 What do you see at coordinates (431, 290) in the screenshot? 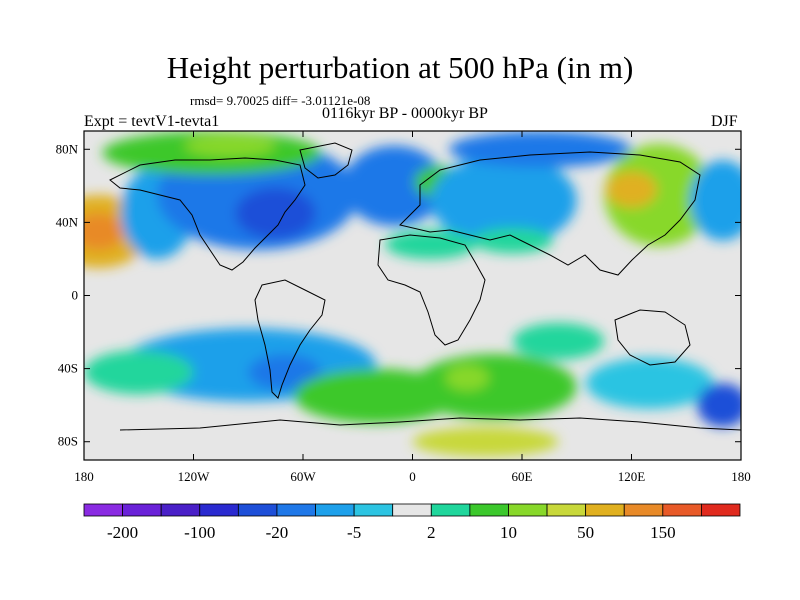
I see `coast-africa` at bounding box center [431, 290].